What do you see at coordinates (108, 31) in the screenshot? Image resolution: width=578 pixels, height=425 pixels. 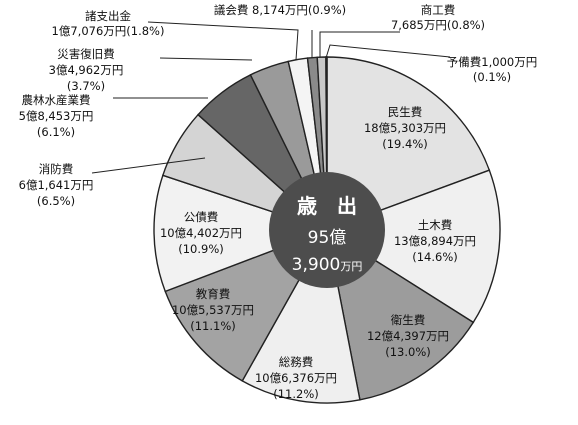 I see `slice-label-line: 1億7,076万円(1.8%)` at bounding box center [108, 31].